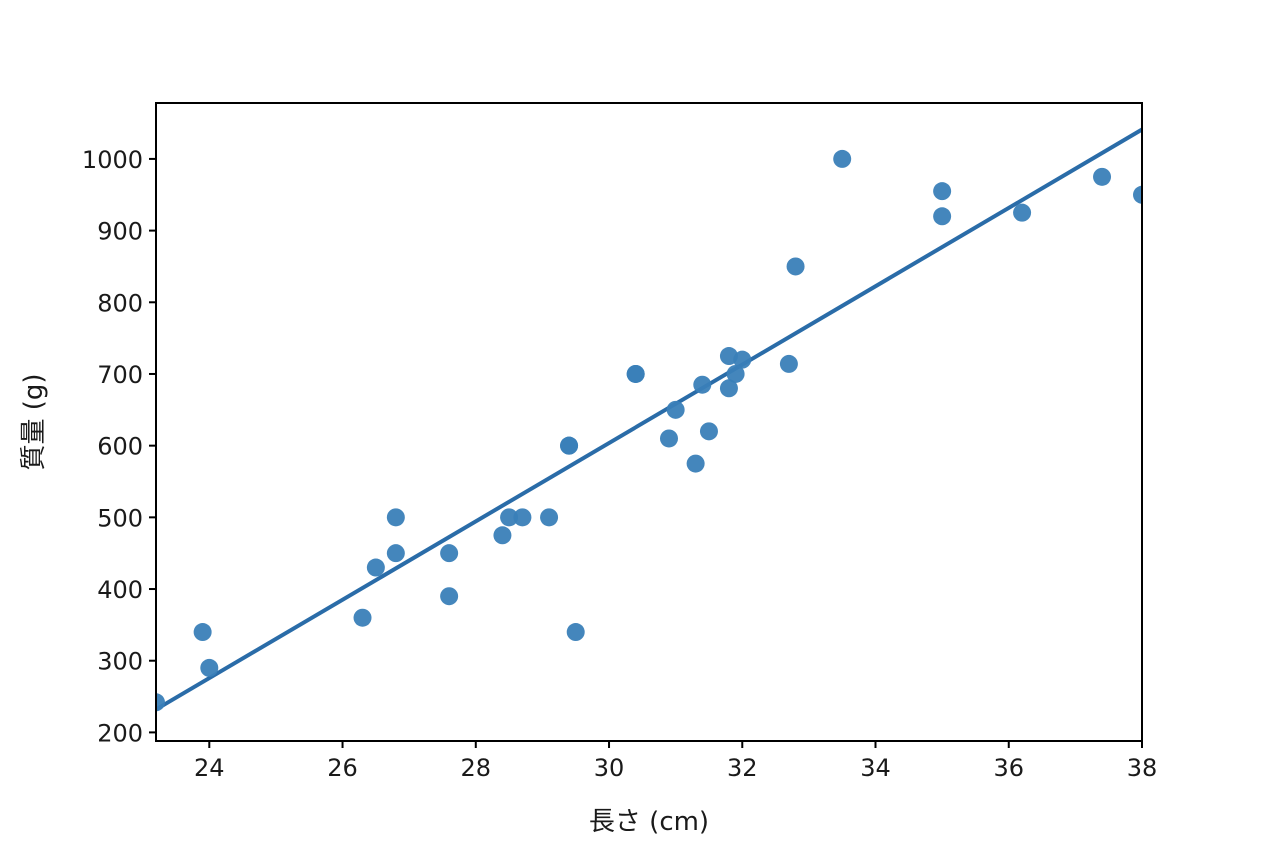 The image size is (1264, 848). Describe the element at coordinates (742, 768) in the screenshot. I see `x-tick-label: 32` at that location.